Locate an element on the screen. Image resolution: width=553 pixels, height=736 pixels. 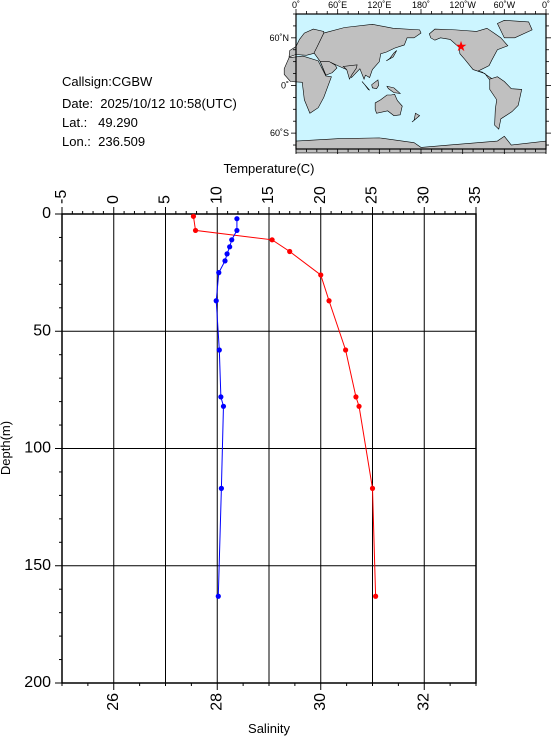
salinity-tick-labels: 26 28 30 32 is located at coordinates (269, 702).